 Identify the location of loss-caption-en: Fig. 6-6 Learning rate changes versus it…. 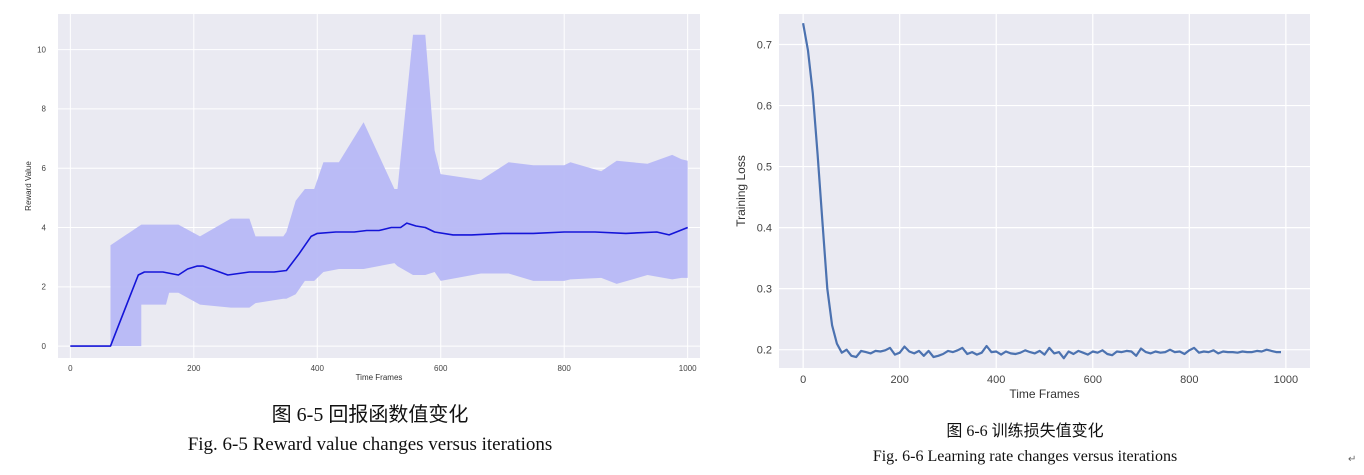
(1025, 456).